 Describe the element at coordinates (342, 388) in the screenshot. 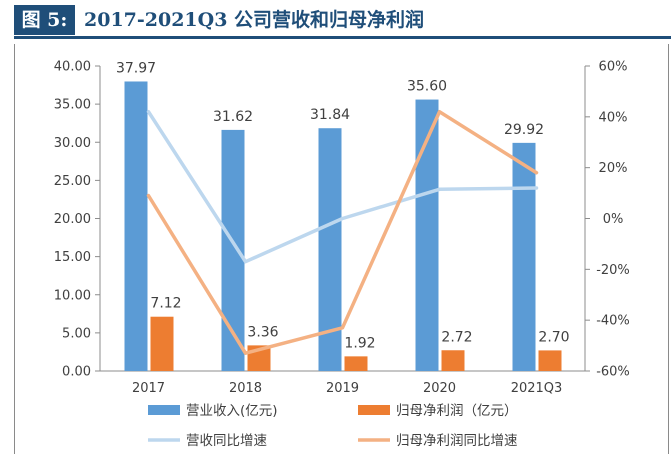

I see `x-tick-label: 2019` at that location.